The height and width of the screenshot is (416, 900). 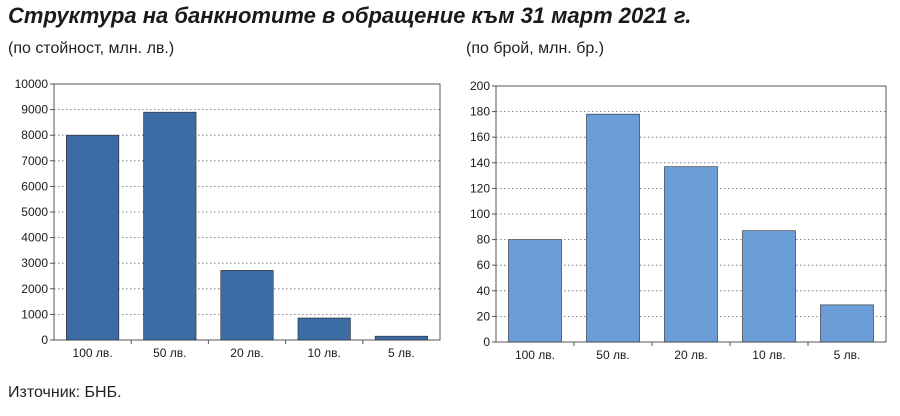 I want to click on value-chart-ytick-label: 2000, so click(x=34, y=289).